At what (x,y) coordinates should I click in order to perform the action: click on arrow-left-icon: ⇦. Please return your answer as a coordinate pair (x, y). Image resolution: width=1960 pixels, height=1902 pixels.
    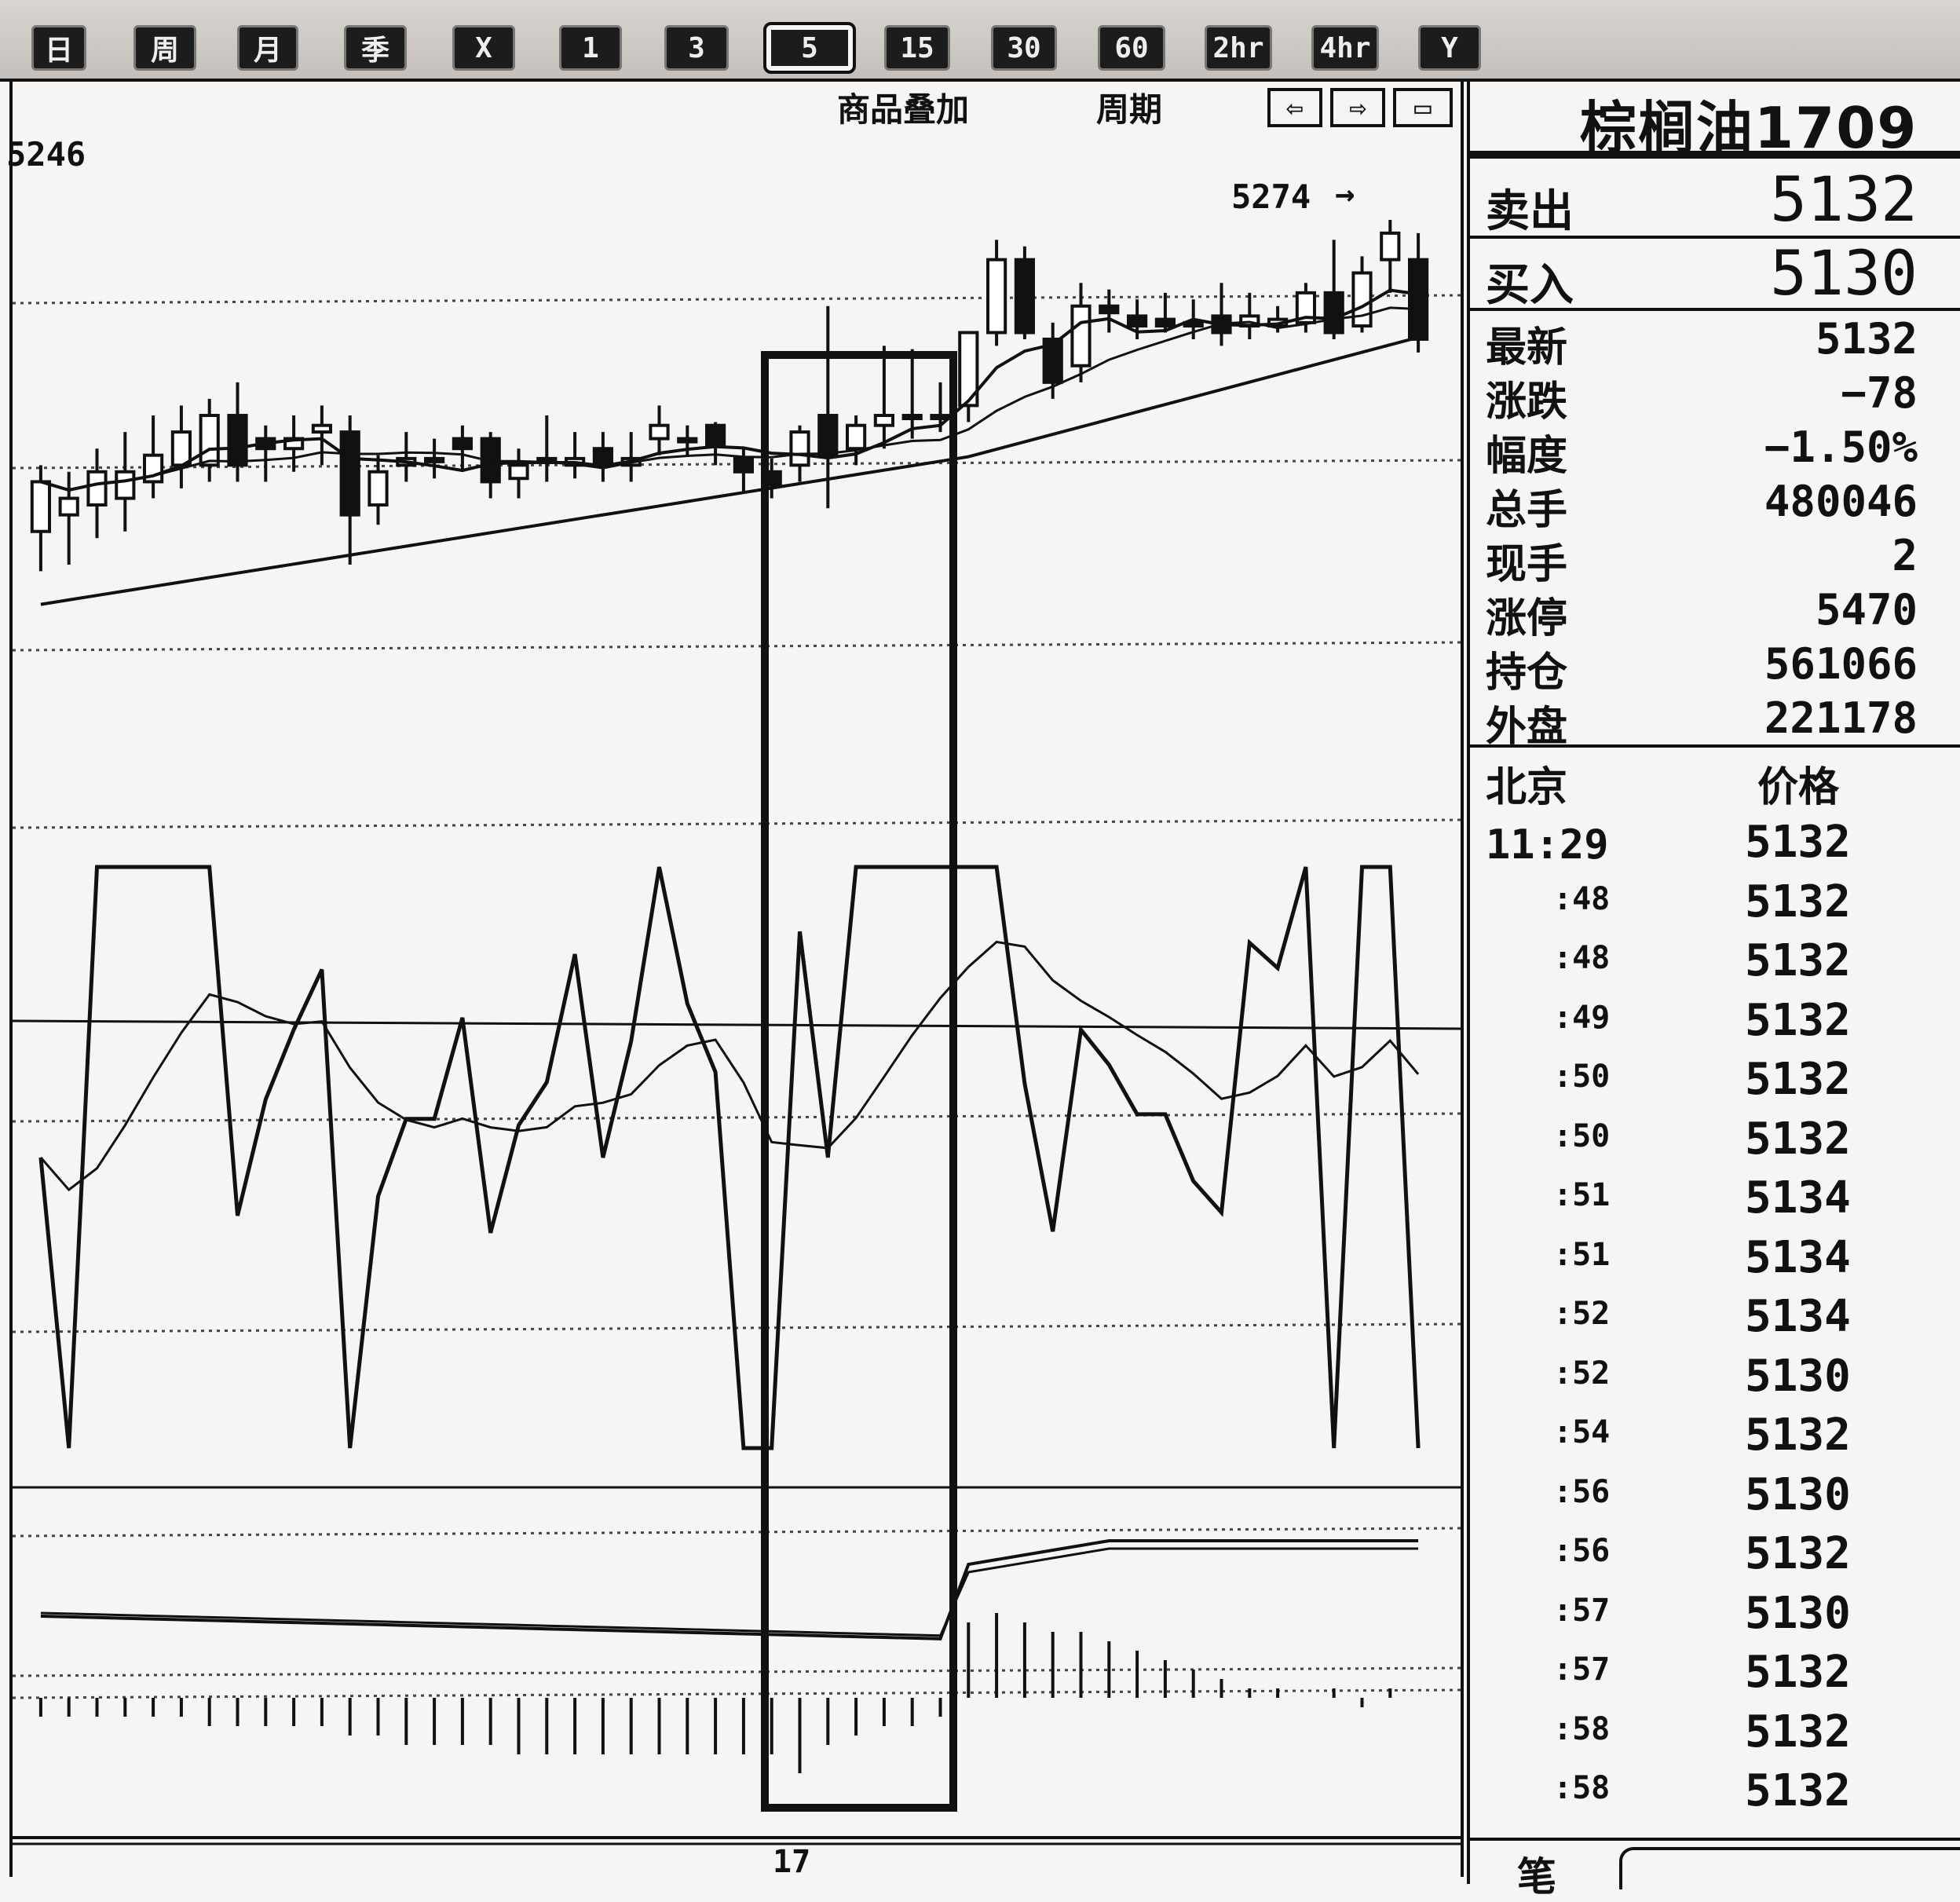
    Looking at the image, I should click on (1294, 107).